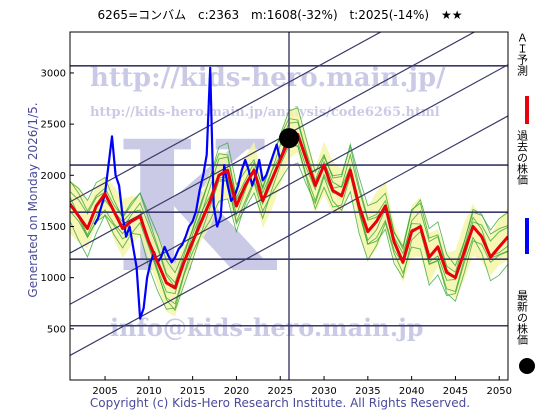 This screenshot has width=560, height=420. I want to click on x-tick-label: 2025, so click(280, 391).